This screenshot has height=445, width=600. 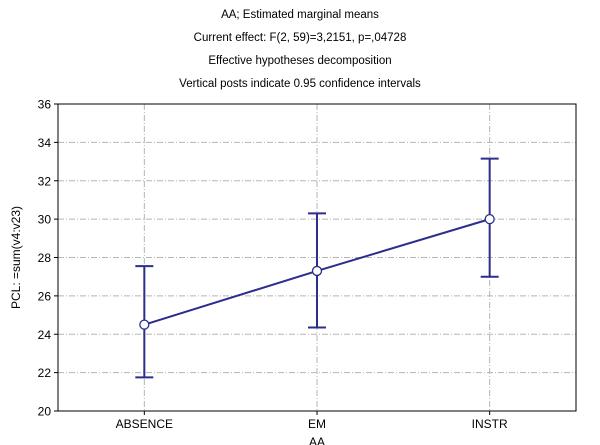 I want to click on x-tick-label: INSTR, so click(x=490, y=424).